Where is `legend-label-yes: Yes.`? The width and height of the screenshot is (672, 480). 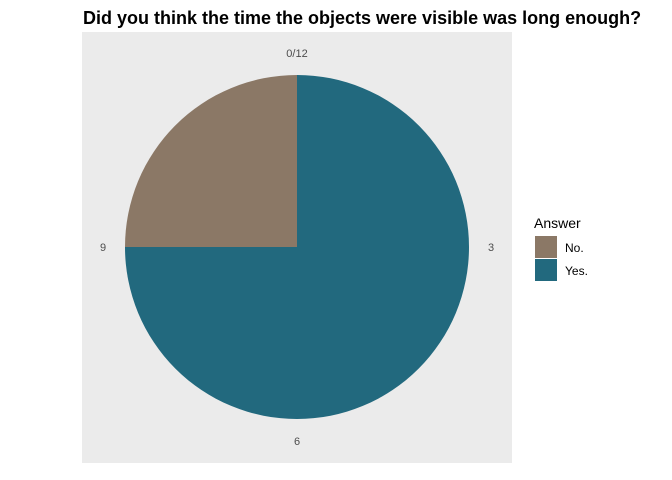
legend-label-yes: Yes. is located at coordinates (576, 271).